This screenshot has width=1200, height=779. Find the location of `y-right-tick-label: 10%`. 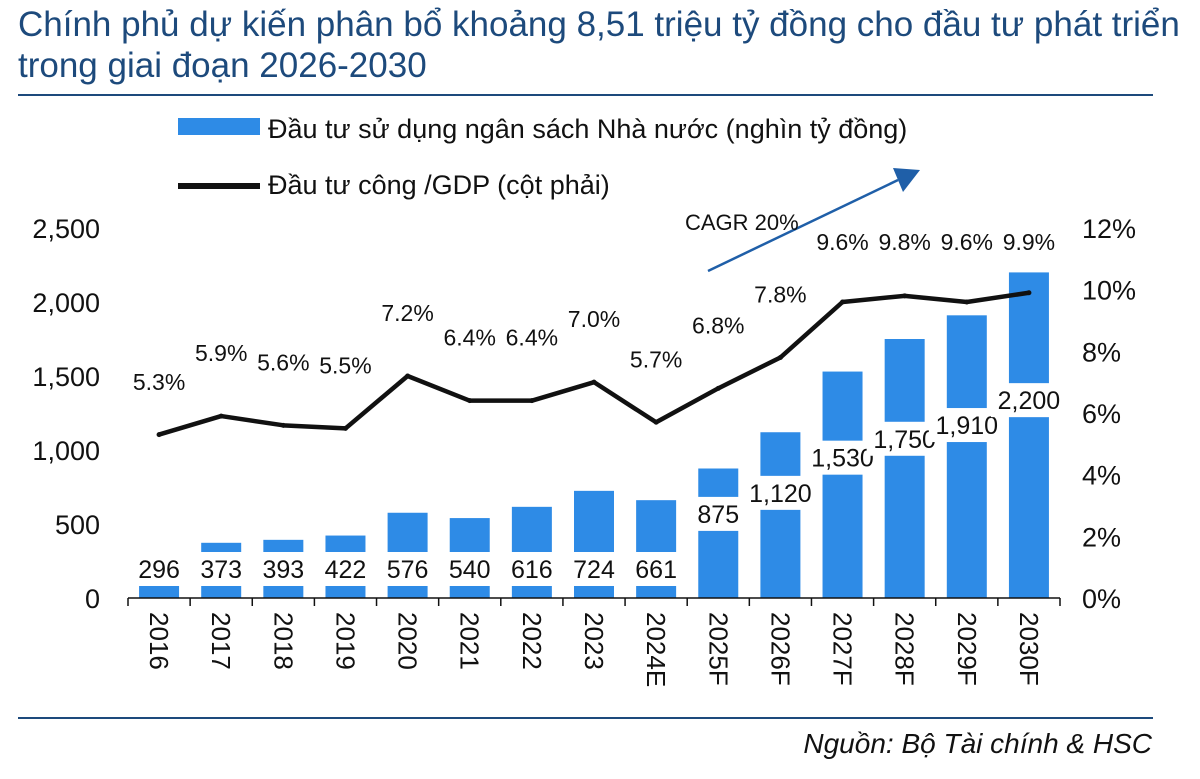

y-right-tick-label: 10% is located at coordinates (1109, 291).